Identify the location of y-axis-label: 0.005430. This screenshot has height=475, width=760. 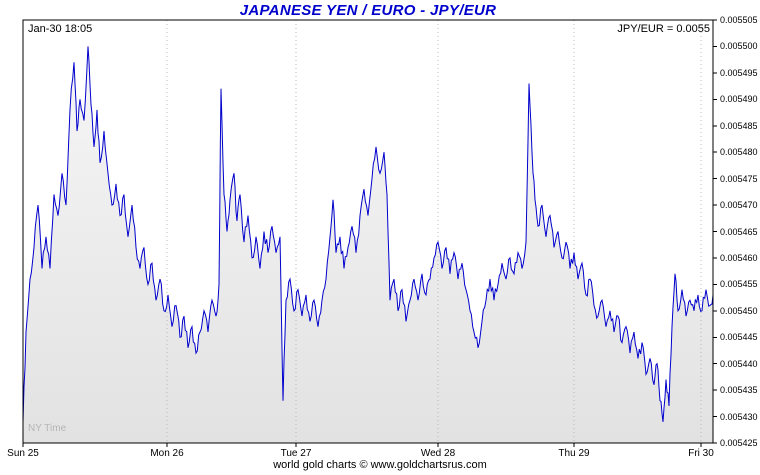
(739, 416).